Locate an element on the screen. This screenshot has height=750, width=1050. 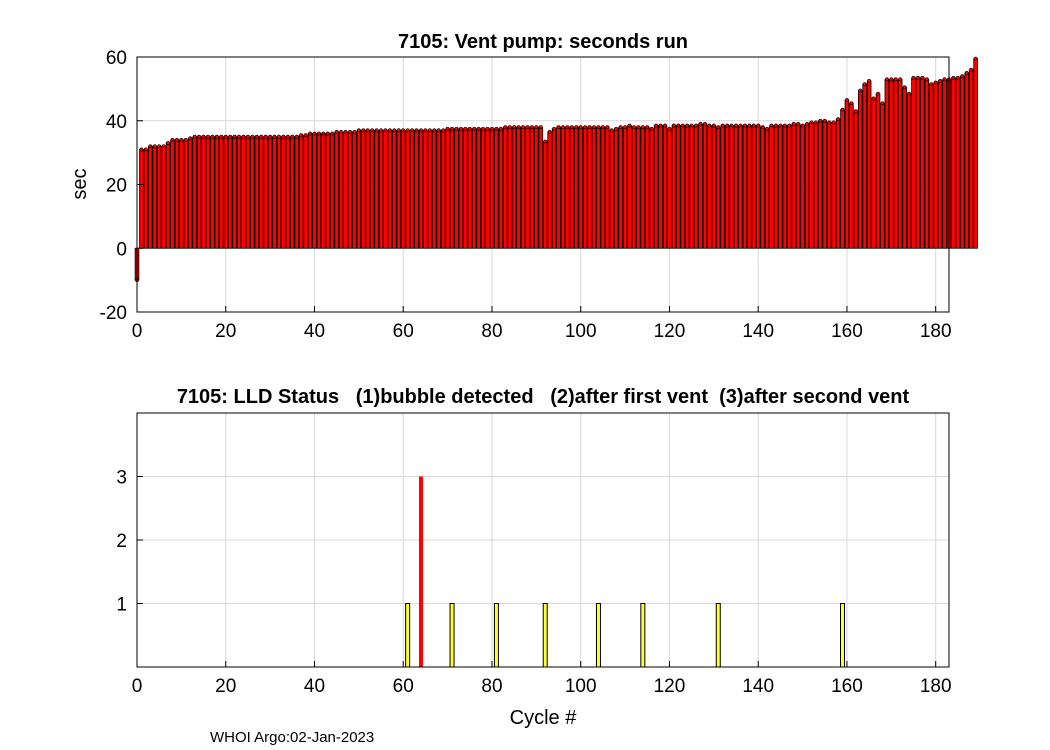
vent-pump-y-tick-label: 40 is located at coordinates (116, 122).